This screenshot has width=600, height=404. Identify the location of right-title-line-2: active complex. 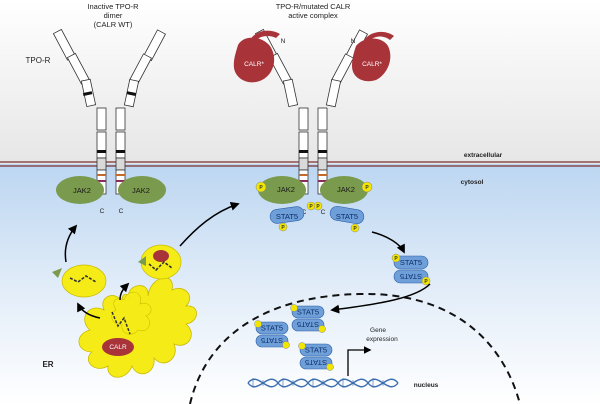
(313, 15).